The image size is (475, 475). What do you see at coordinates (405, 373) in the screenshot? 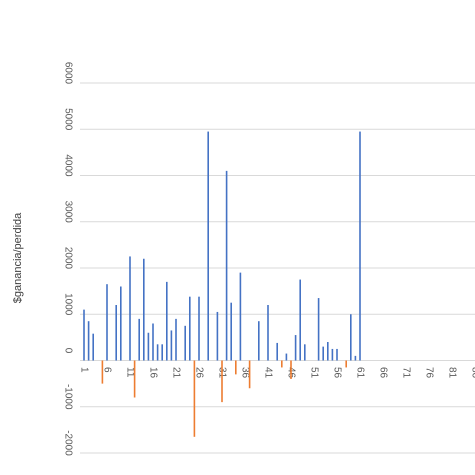
I see `x-tick-label: 71` at bounding box center [405, 373].